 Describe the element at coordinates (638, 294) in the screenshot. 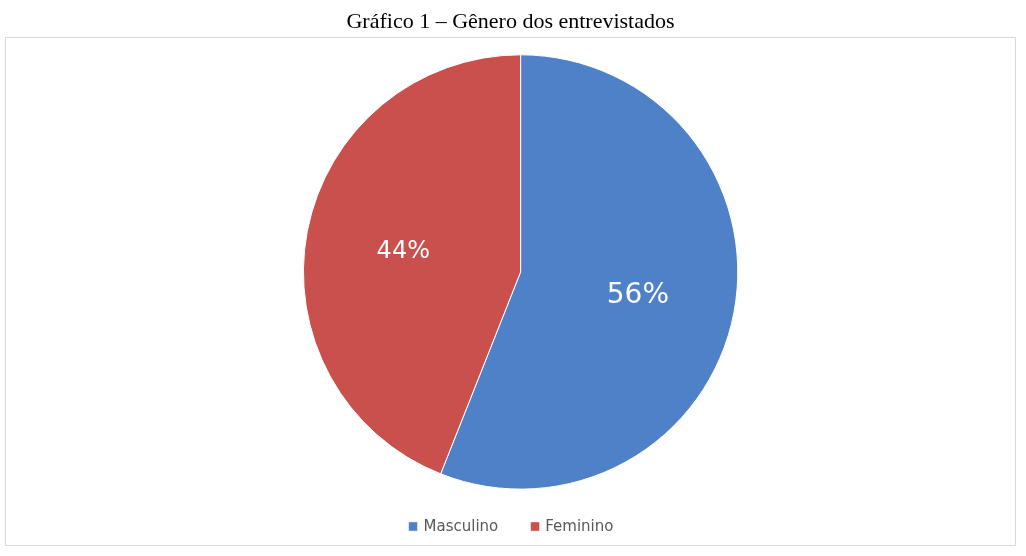

I see `data-label: 56%` at that location.